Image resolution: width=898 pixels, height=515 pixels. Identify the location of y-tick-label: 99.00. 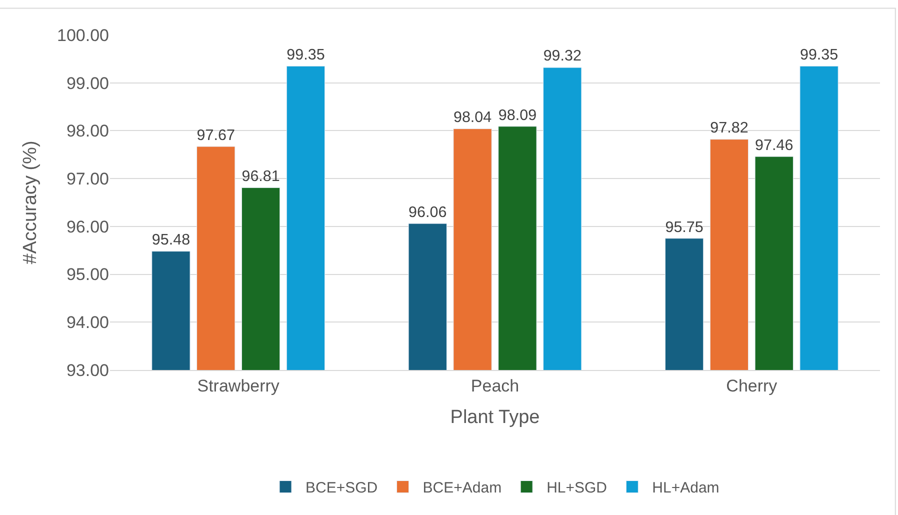
(87, 83).